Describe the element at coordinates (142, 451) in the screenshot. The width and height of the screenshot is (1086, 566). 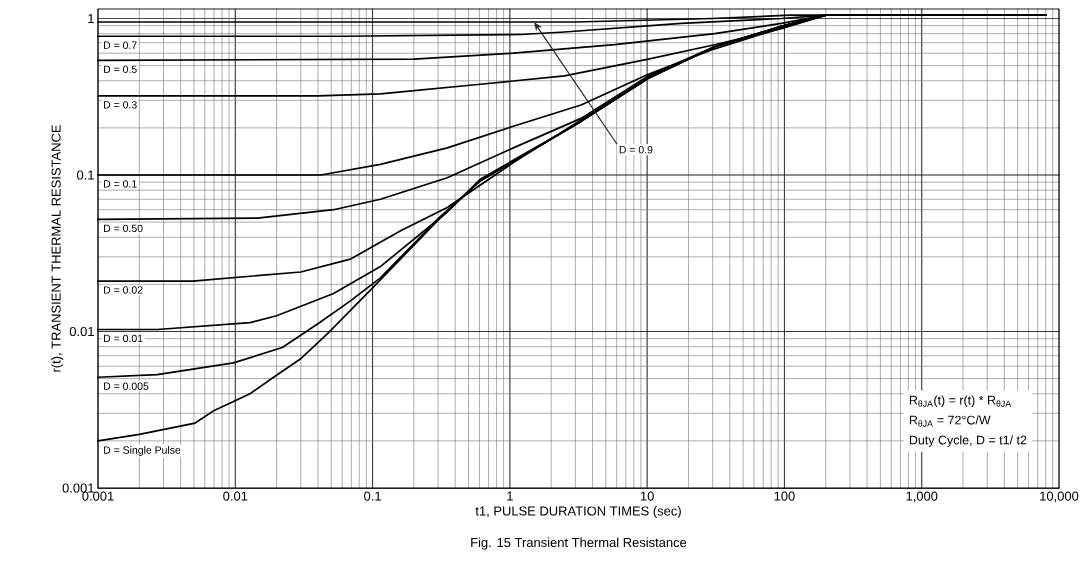
I see `series-label: D = Single Pulse` at that location.